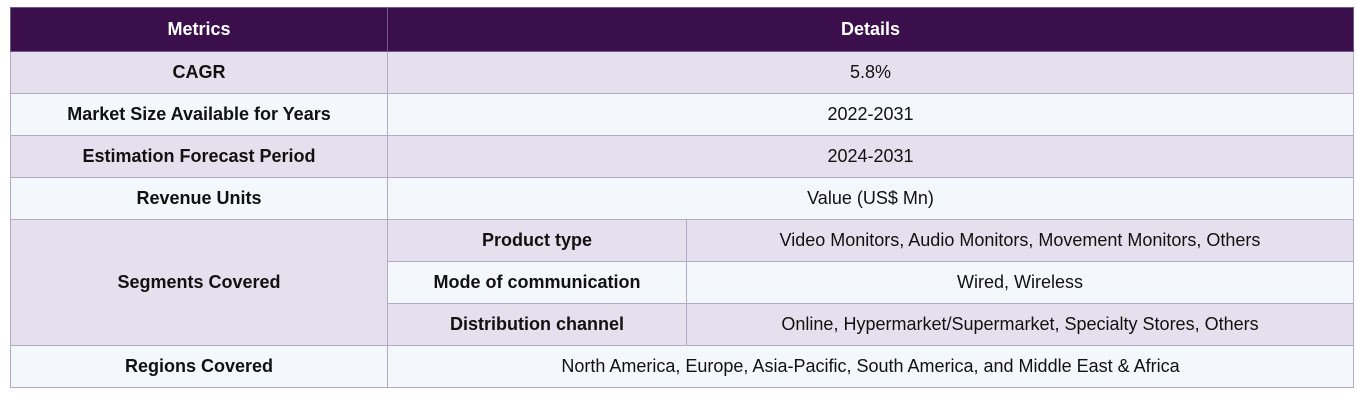 The width and height of the screenshot is (1357, 402). Describe the element at coordinates (199, 73) in the screenshot. I see `metric-cagr: CAGR` at that location.